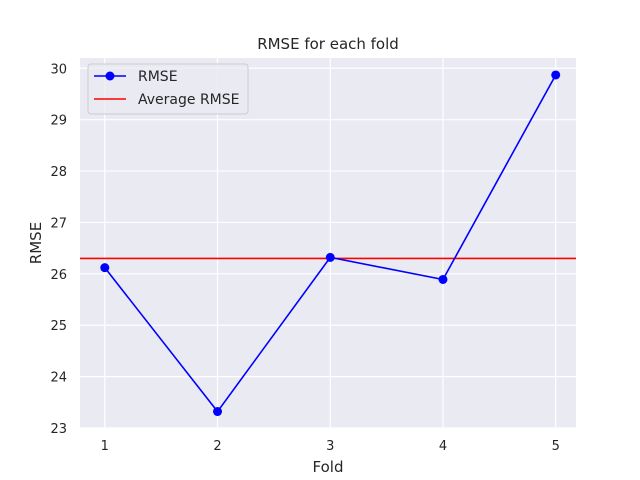 This screenshot has height=480, width=640. Describe the element at coordinates (556, 446) in the screenshot. I see `x-tick-label: 5` at that location.